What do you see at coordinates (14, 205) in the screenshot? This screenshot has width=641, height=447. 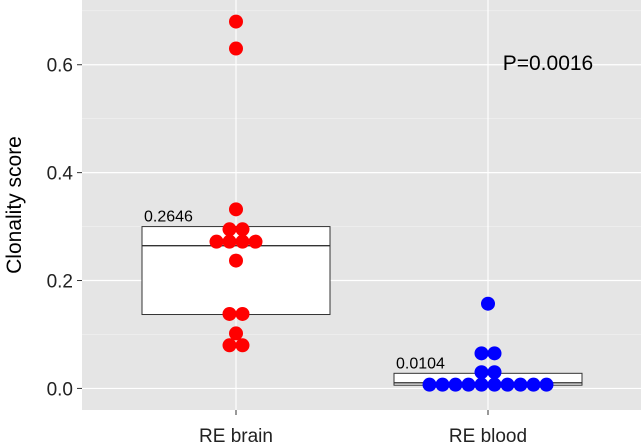 I see `y-axis-title: Clonality score` at bounding box center [14, 205].